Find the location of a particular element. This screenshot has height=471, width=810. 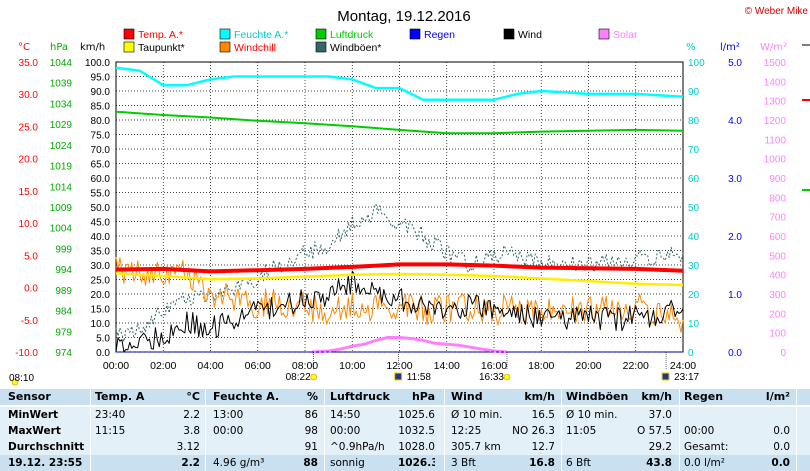

stats-cell: 14:50 is located at coordinates (345, 415).